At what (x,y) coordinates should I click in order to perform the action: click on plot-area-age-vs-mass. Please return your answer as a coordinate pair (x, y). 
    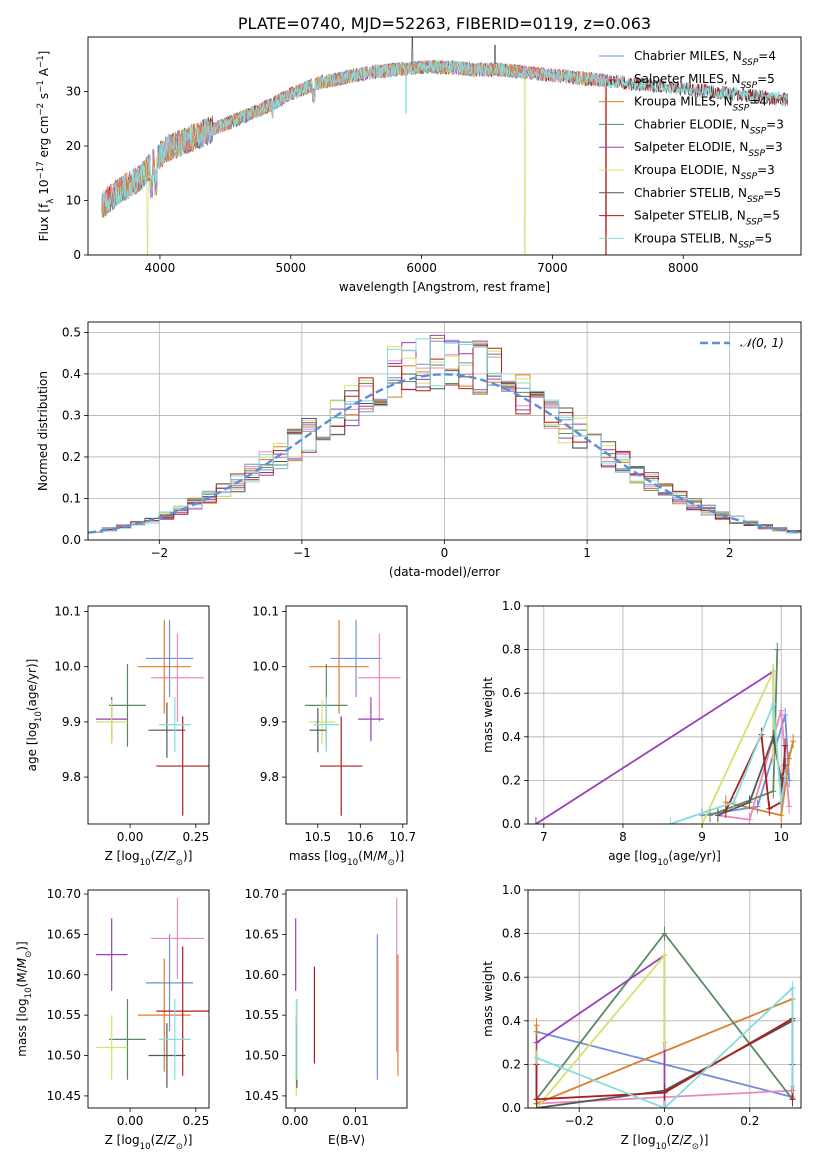
    Looking at the image, I should click on (353, 717).